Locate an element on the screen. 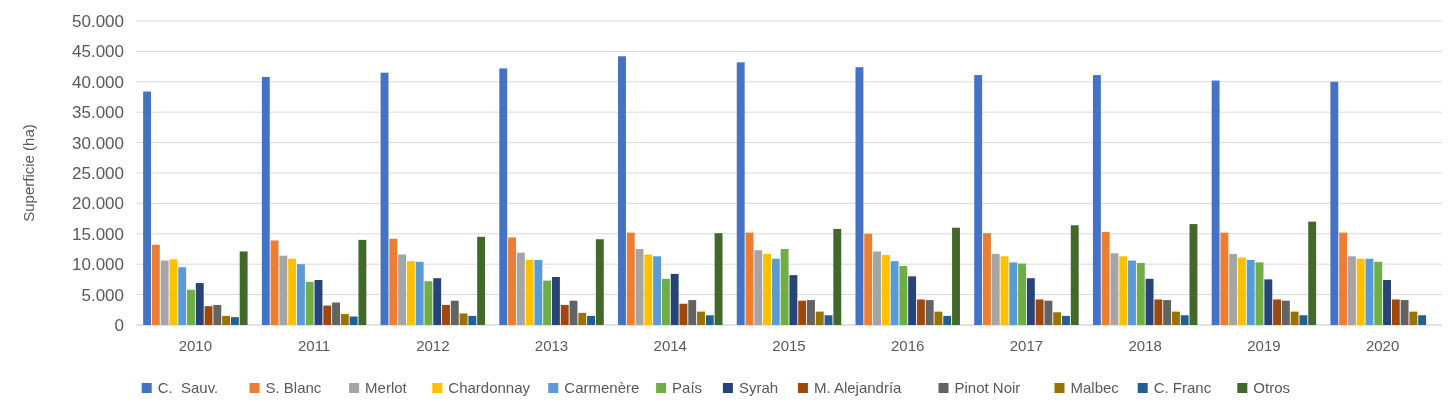  y-tick-label: 30.000 is located at coordinates (98, 143).